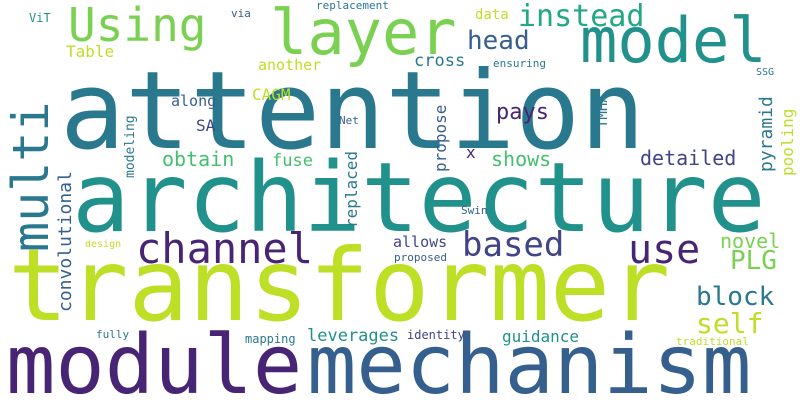 Image resolution: width=800 pixels, height=400 pixels. I want to click on word-block: block, so click(735, 297).